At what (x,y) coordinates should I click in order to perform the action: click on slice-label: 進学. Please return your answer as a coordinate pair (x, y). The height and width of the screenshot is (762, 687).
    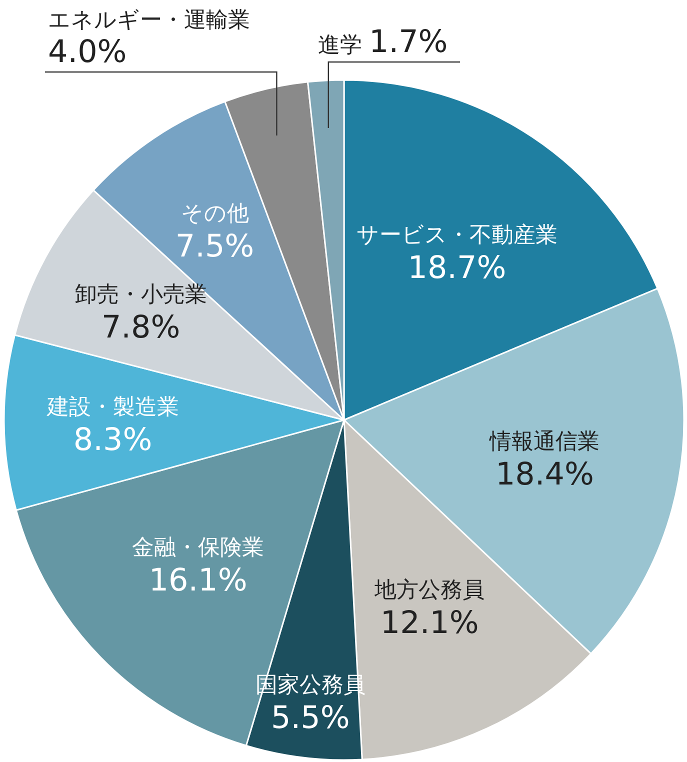
    Looking at the image, I should click on (340, 45).